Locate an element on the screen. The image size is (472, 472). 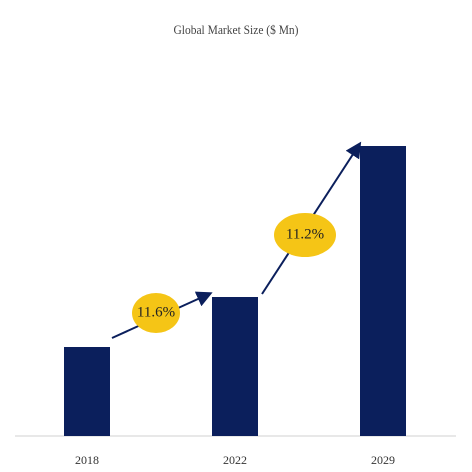
chart-title: Global Market Size ($ Mn) is located at coordinates (236, 29).